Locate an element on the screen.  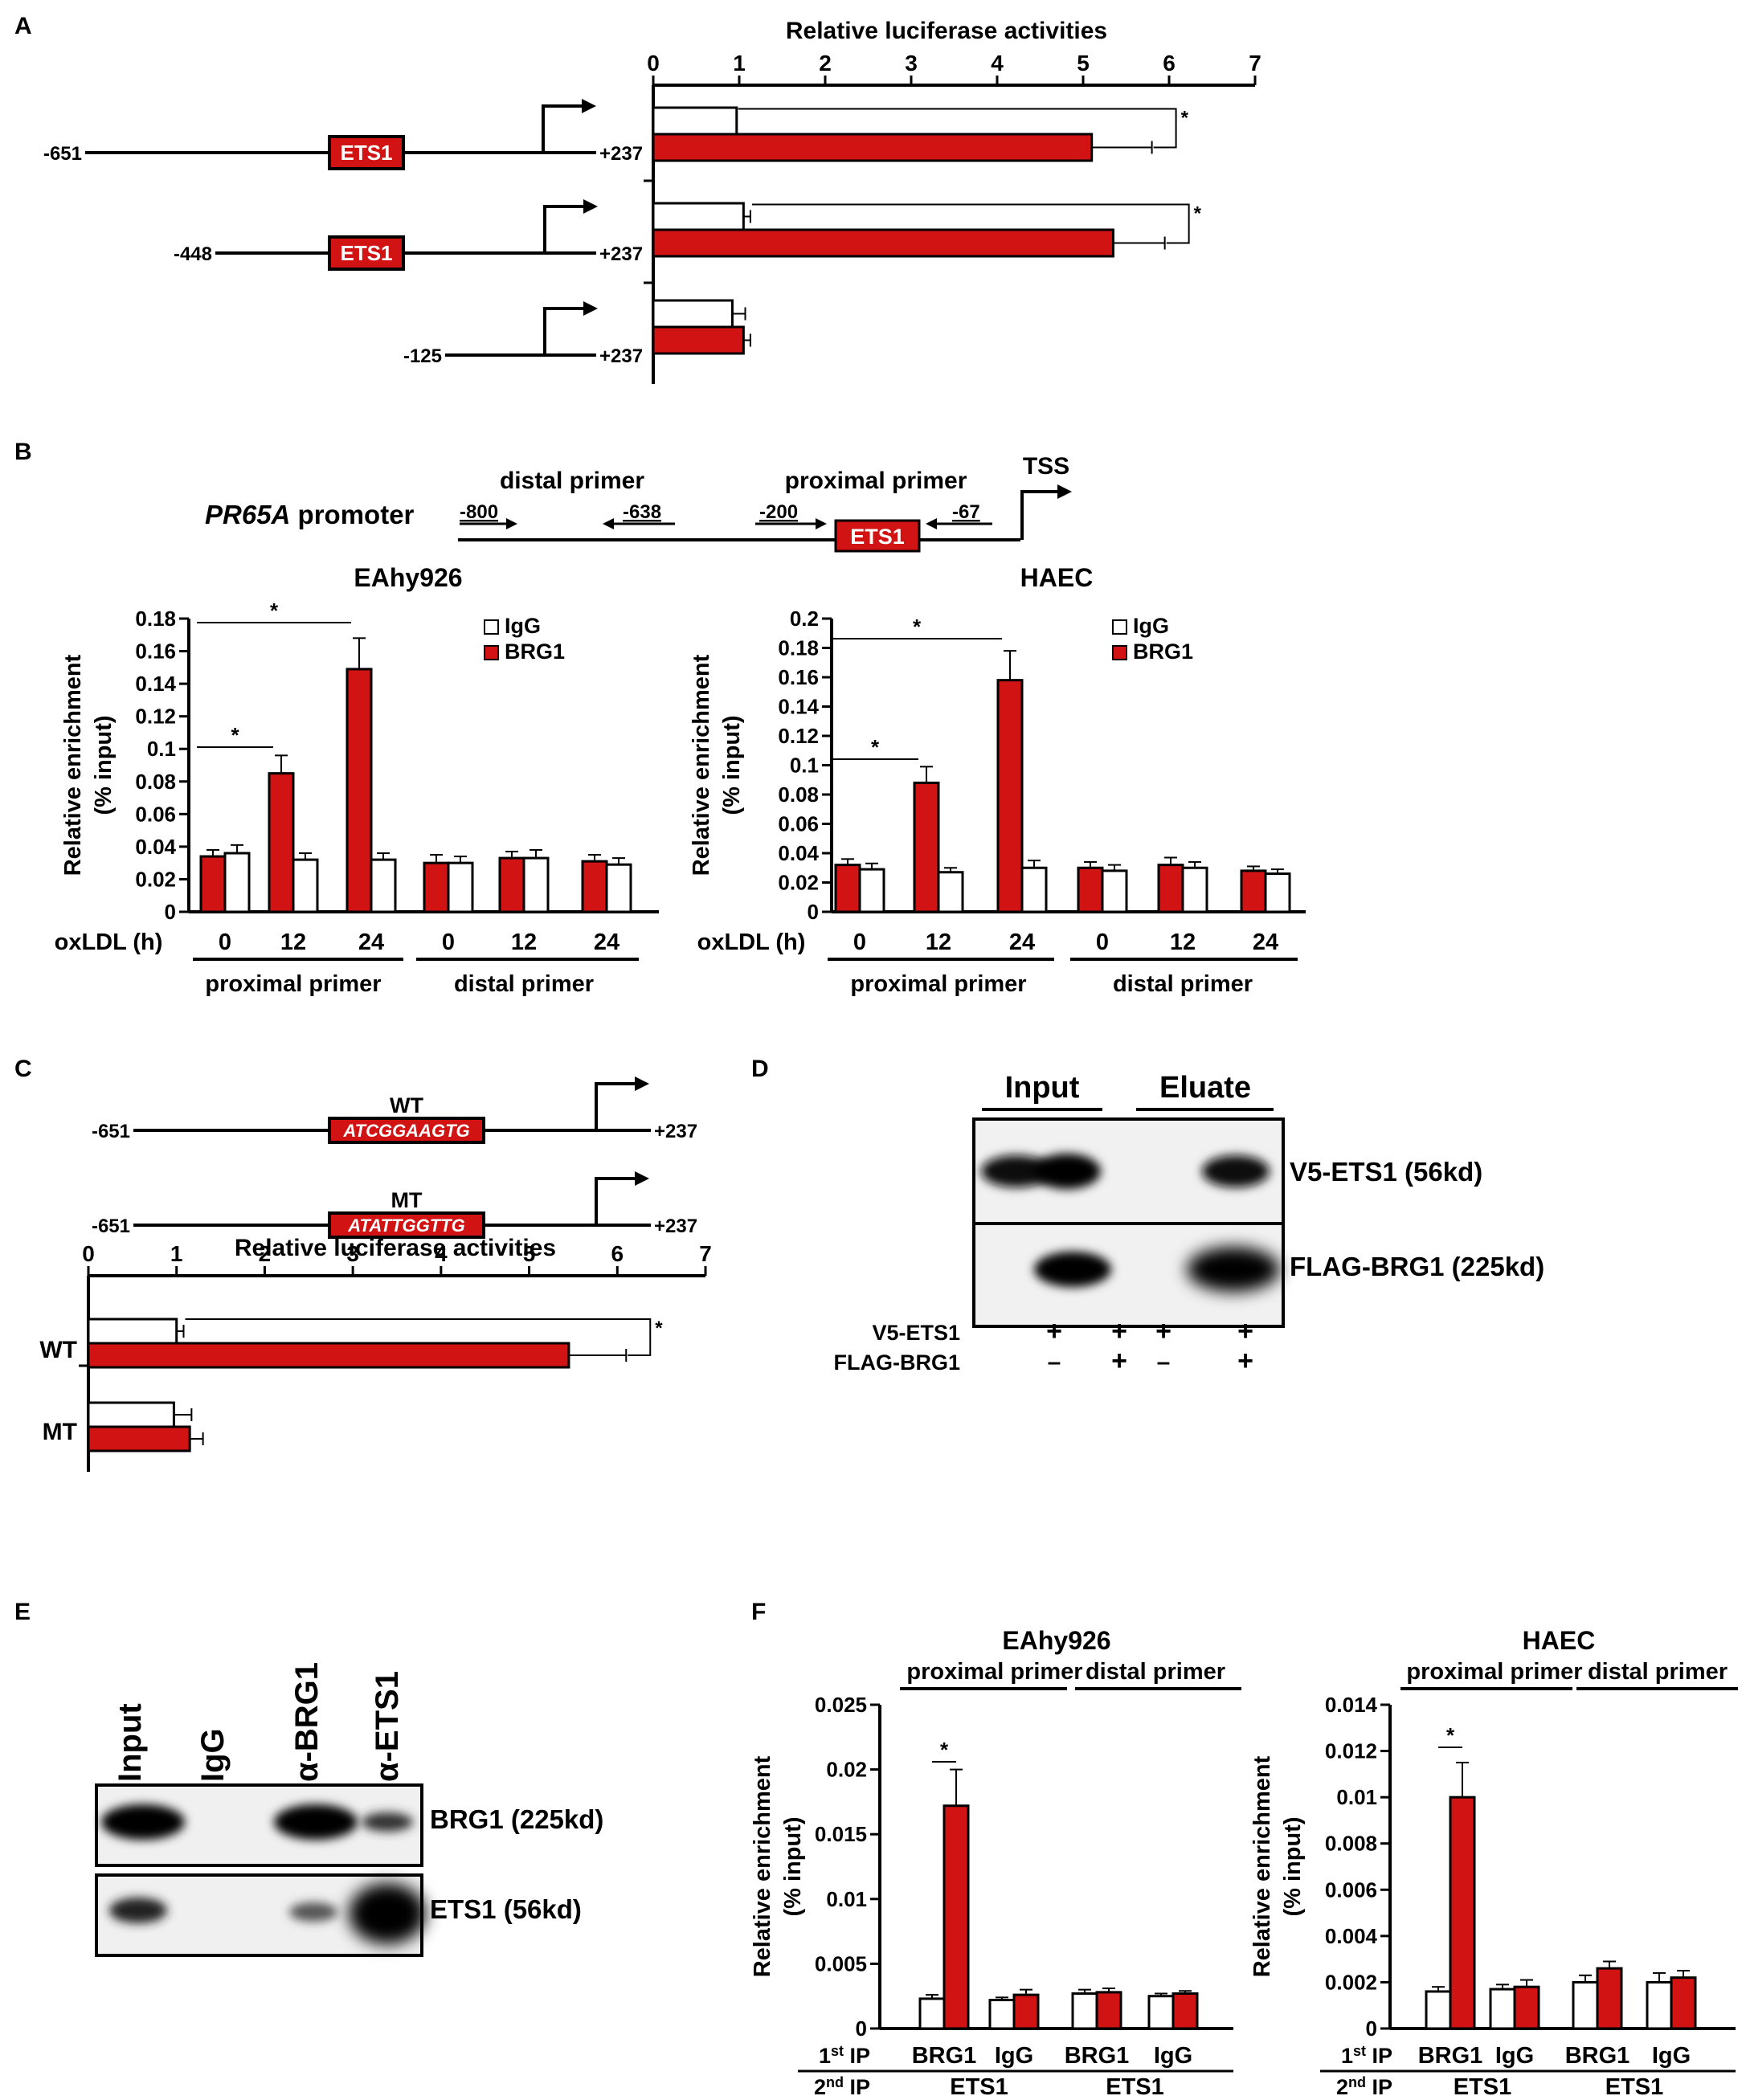
construct-name: MT is located at coordinates (407, 1200).